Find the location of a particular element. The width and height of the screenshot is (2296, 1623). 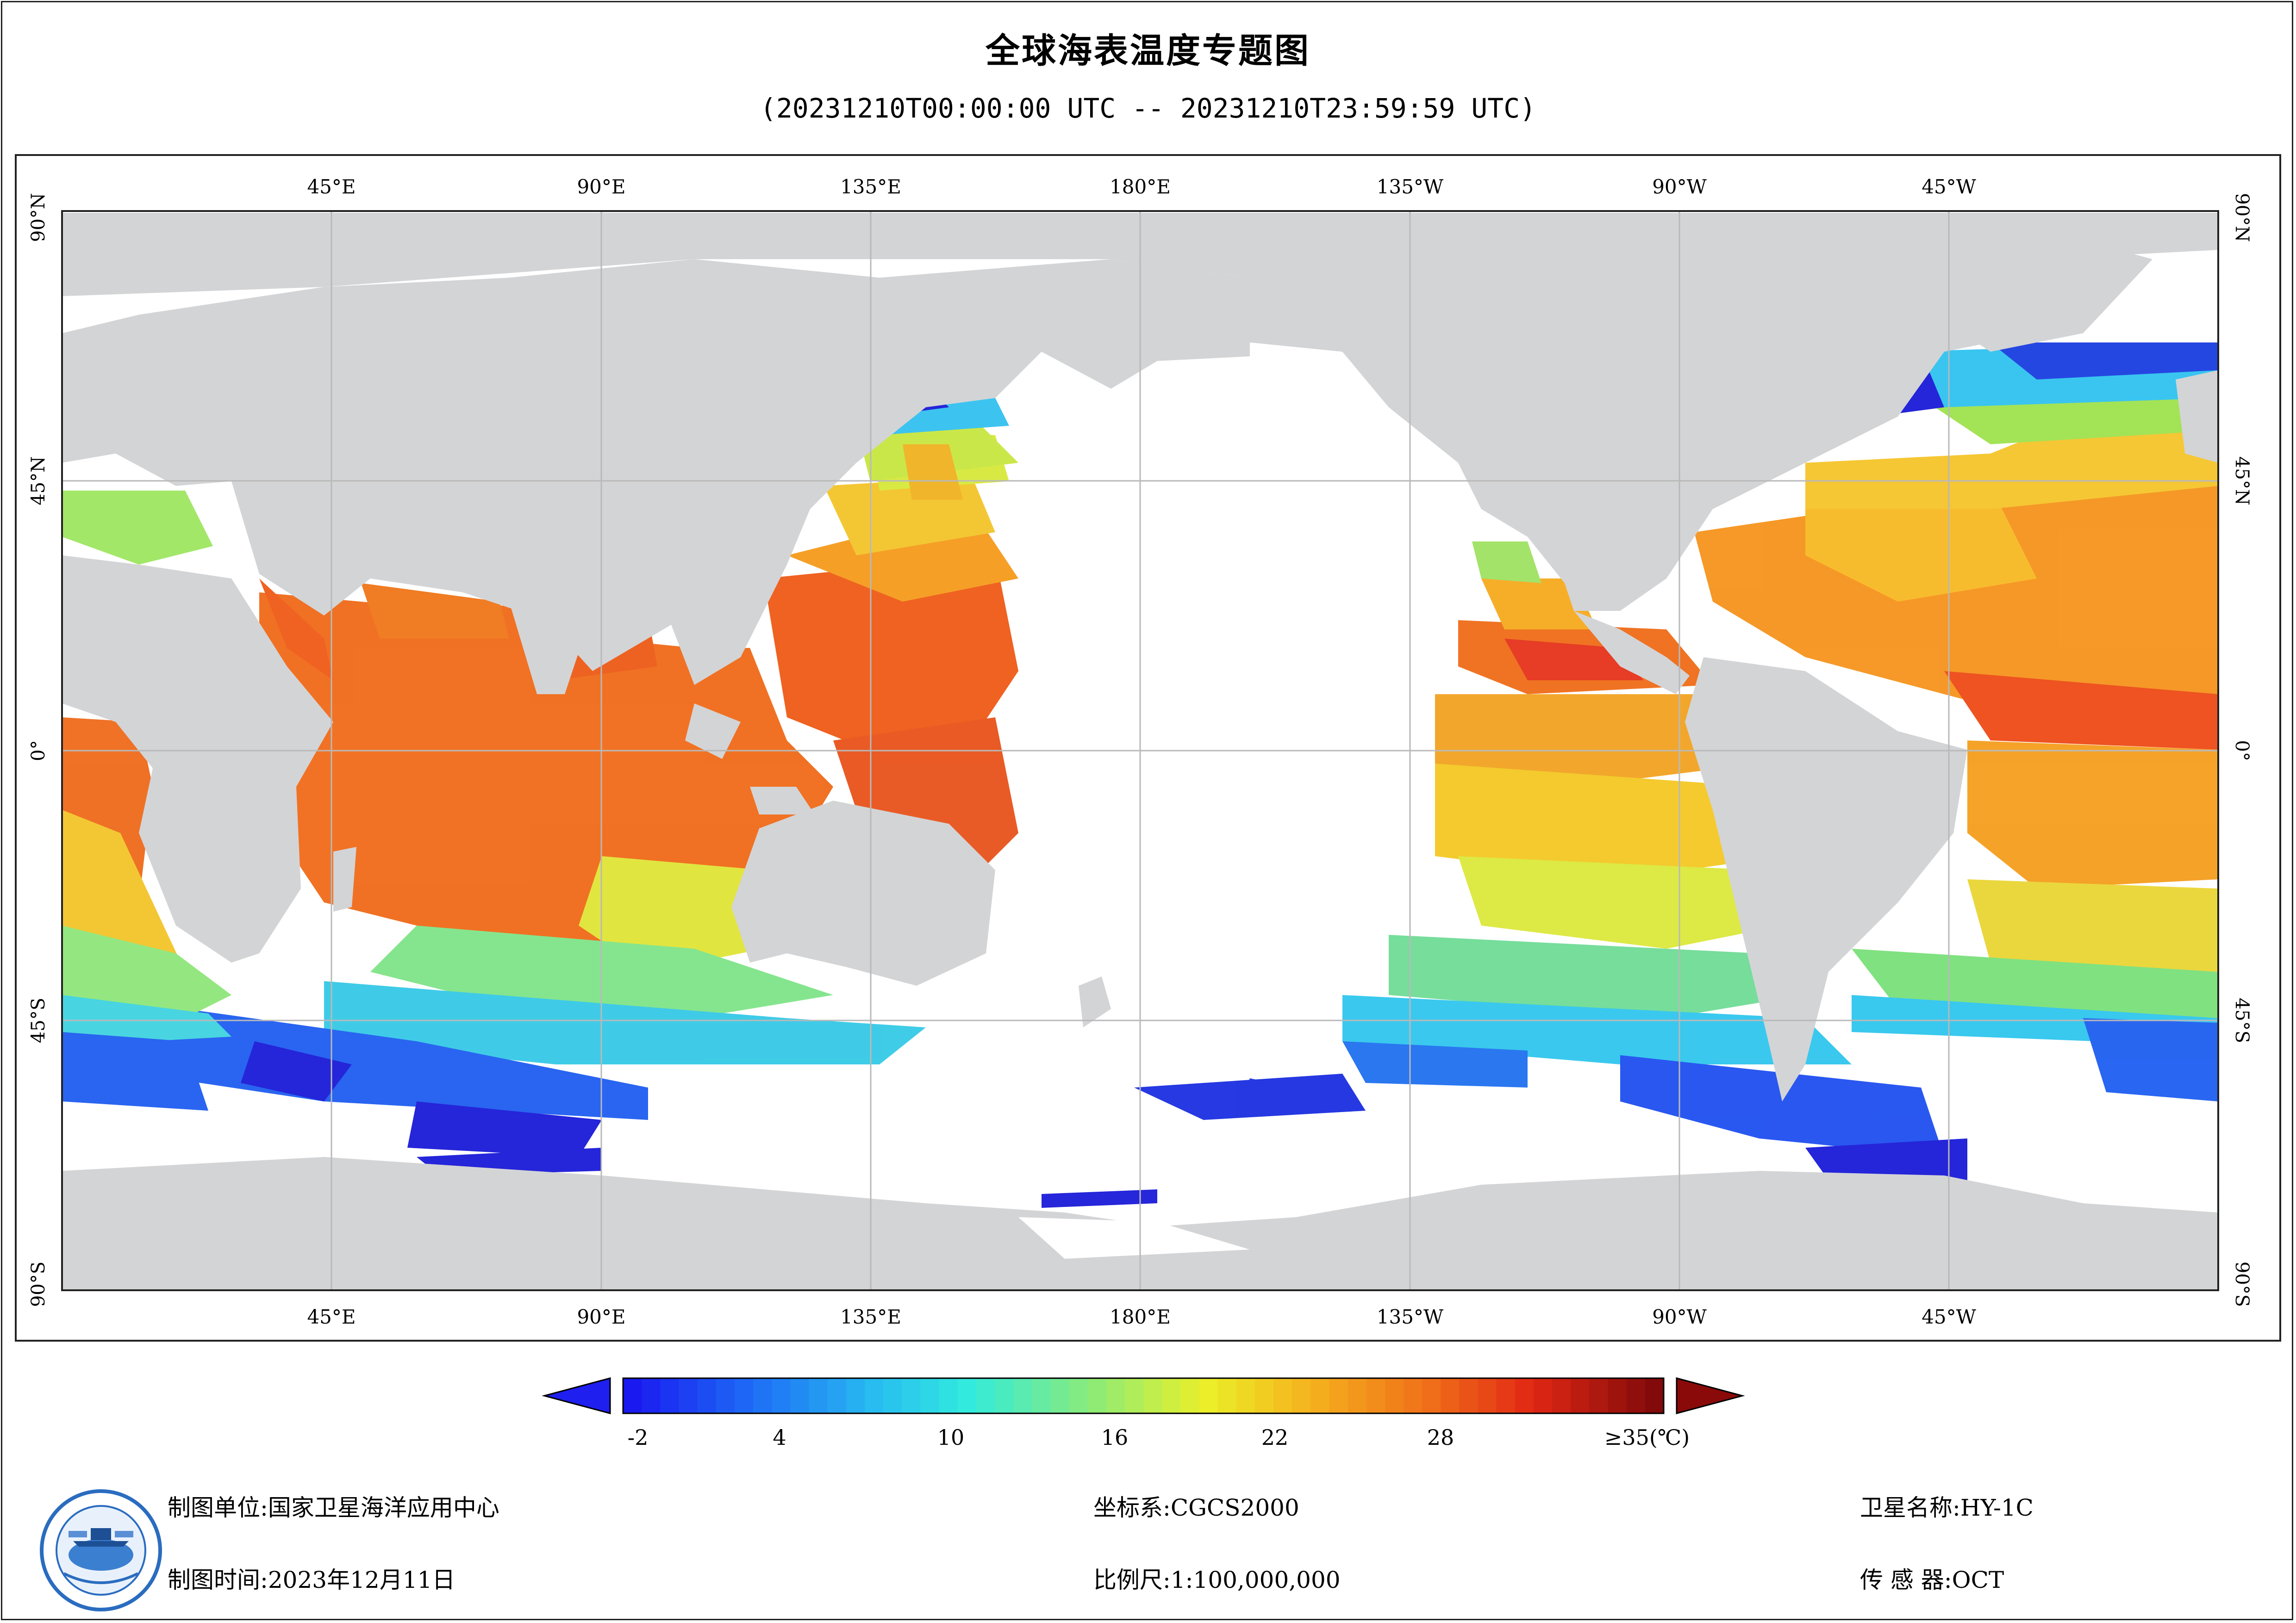

lon-label-bottom: 135°E is located at coordinates (870, 1317).